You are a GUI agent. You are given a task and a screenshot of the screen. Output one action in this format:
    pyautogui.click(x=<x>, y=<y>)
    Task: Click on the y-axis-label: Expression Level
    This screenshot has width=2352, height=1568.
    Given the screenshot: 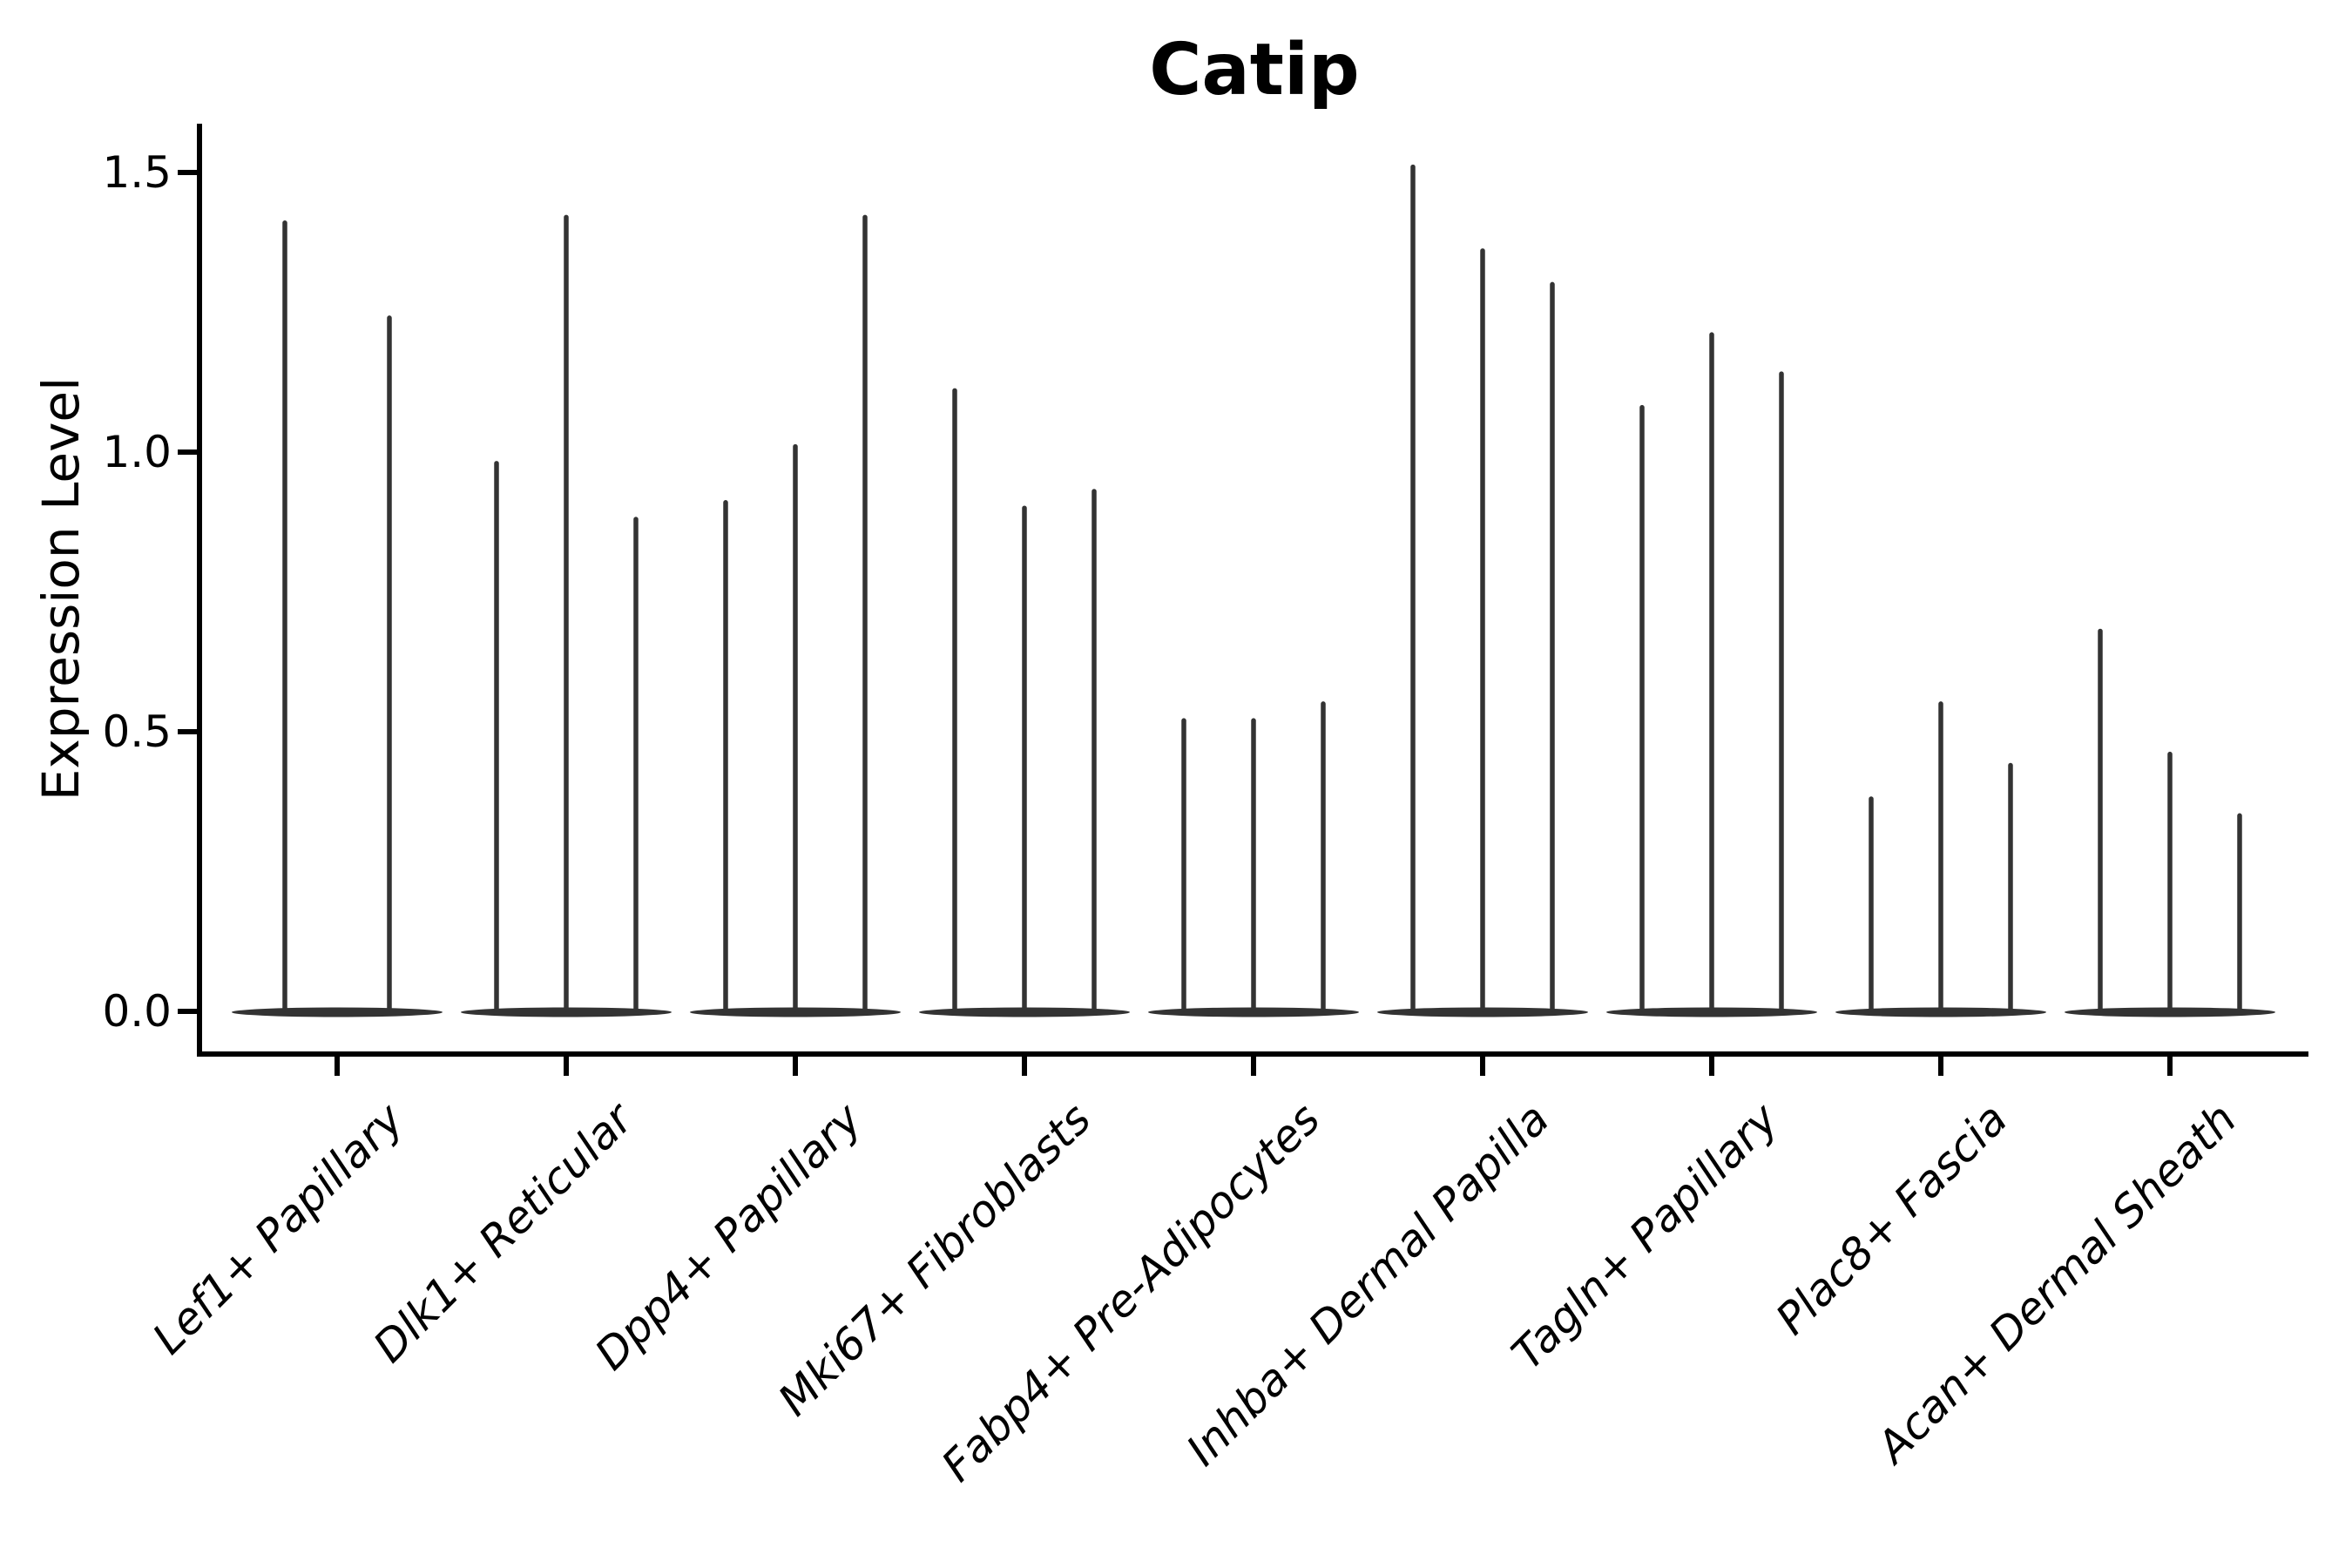 What is the action you would take?
    pyautogui.click(x=61, y=588)
    